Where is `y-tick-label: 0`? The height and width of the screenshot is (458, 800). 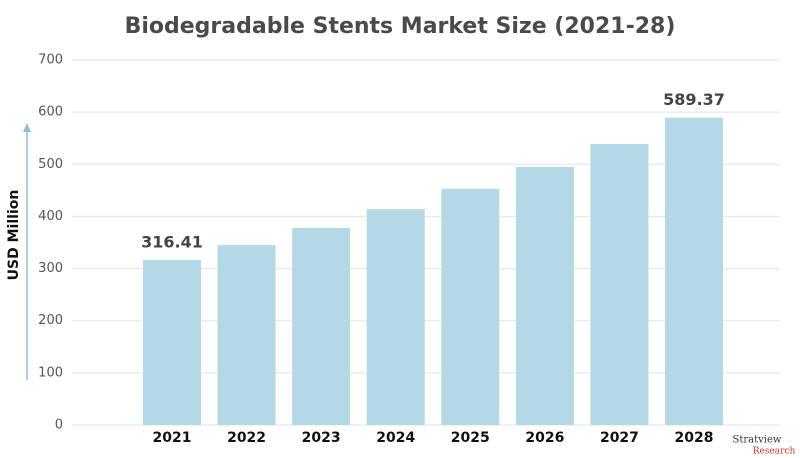 y-tick-label: 0 is located at coordinates (59, 425).